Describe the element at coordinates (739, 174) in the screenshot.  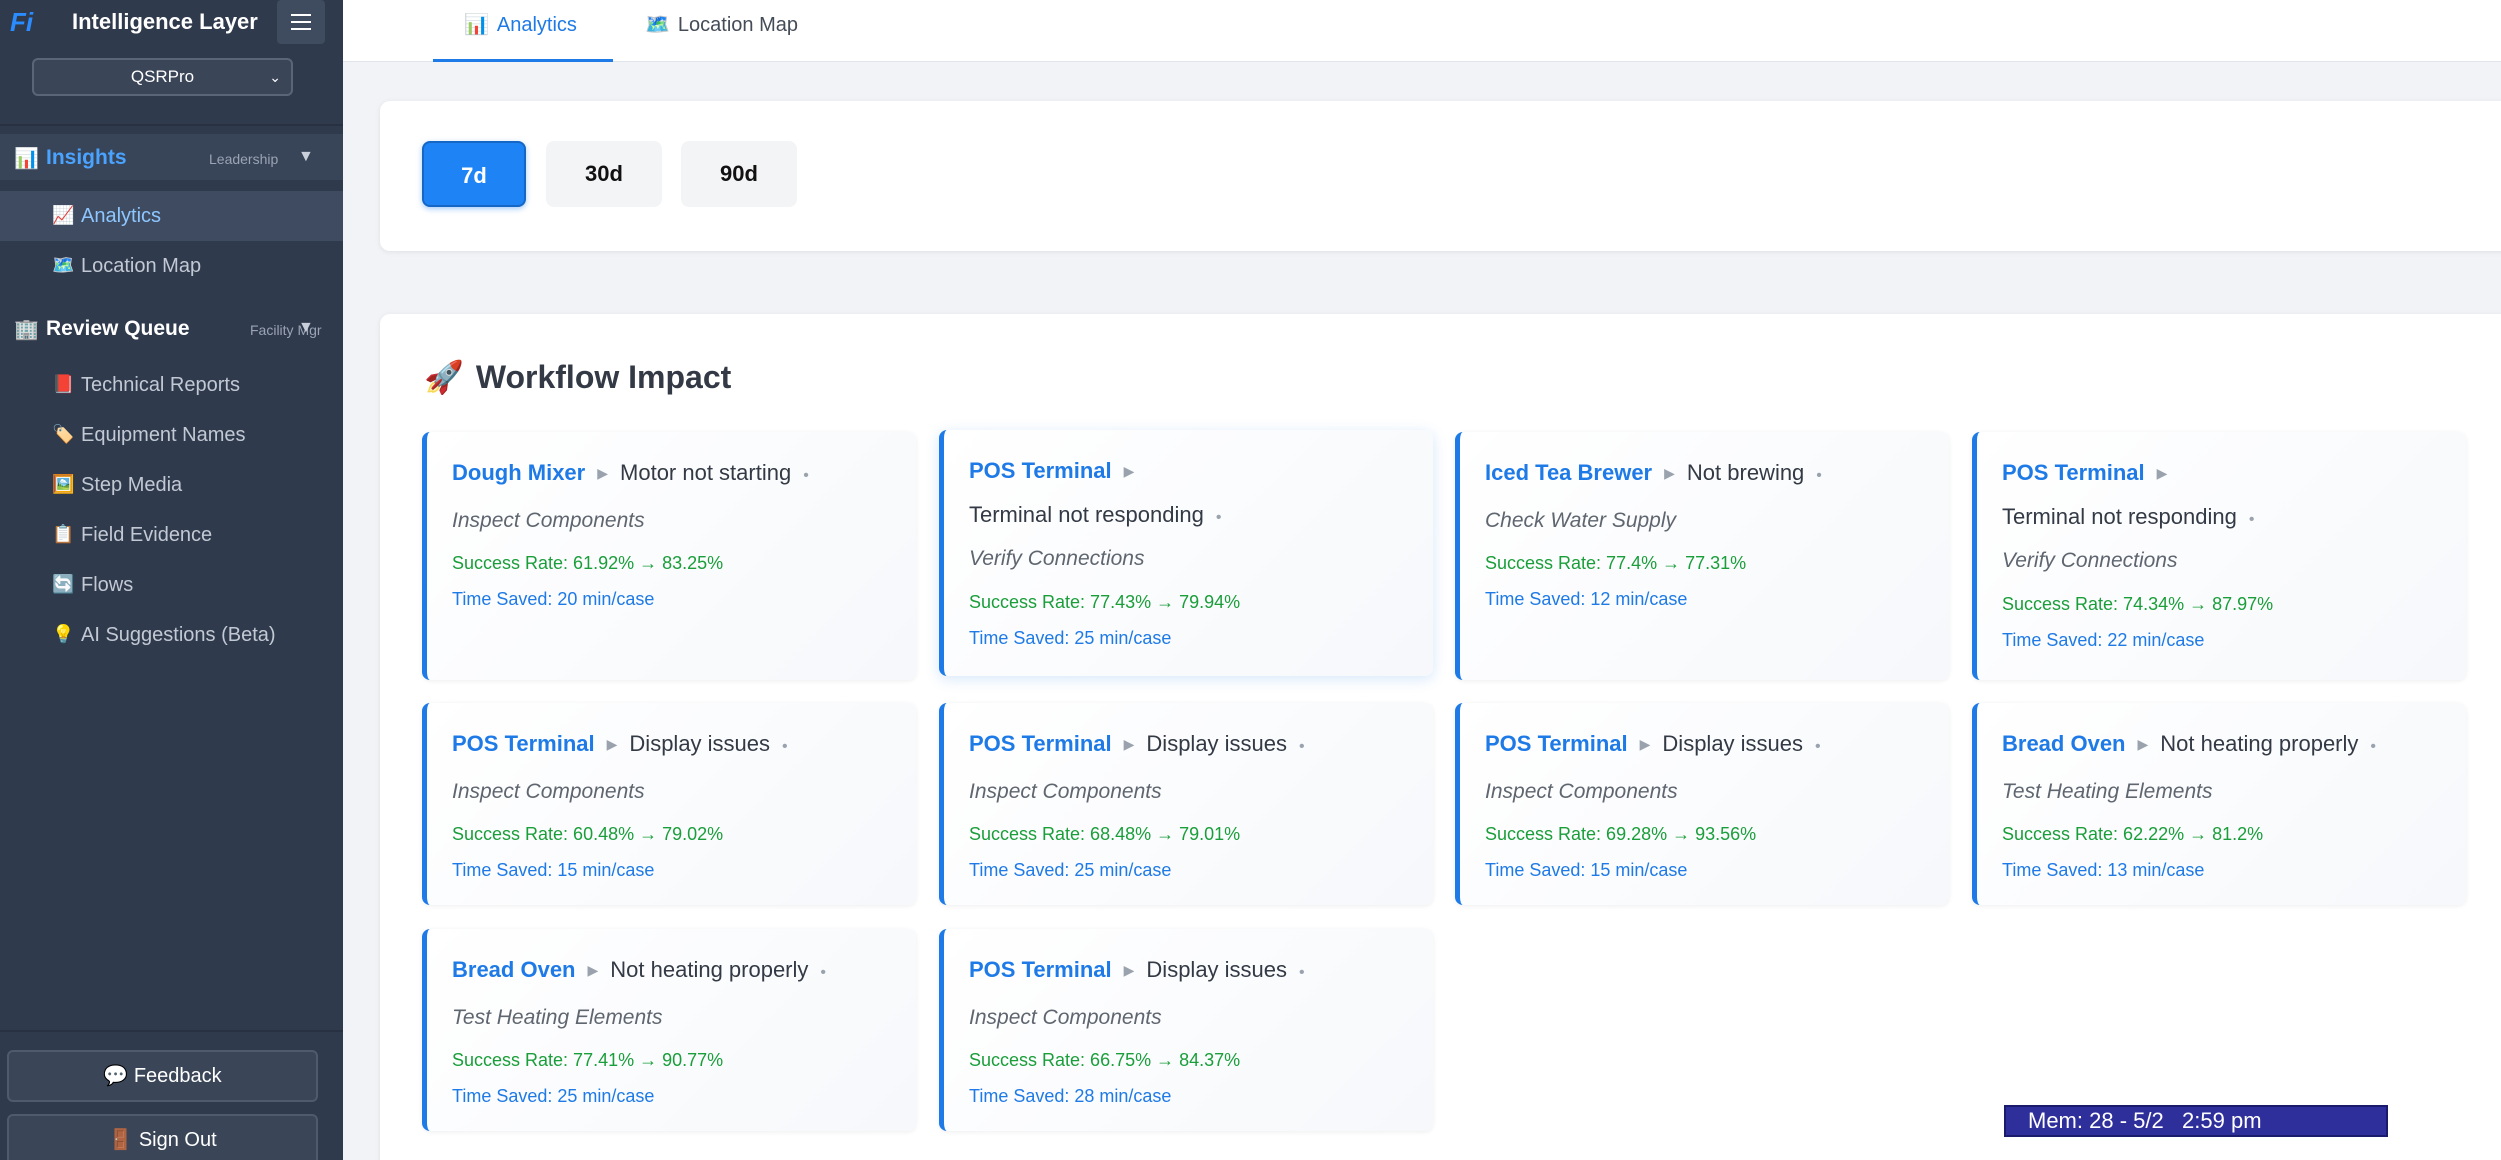
I see `range-button-90d: 90d` at that location.